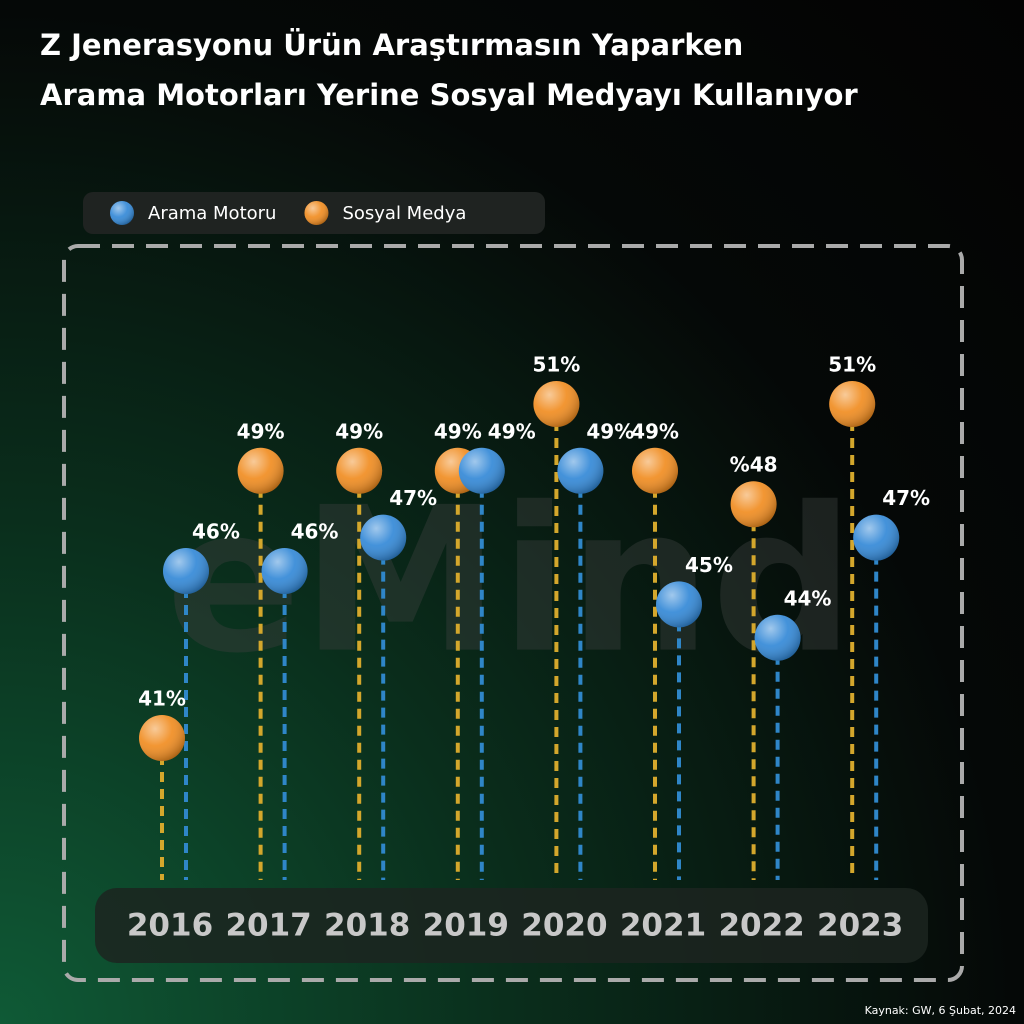 The image size is (1024, 1024). What do you see at coordinates (940, 1010) in the screenshot?
I see `source: Kaynak: GW, 6 Şubat, 2024` at bounding box center [940, 1010].